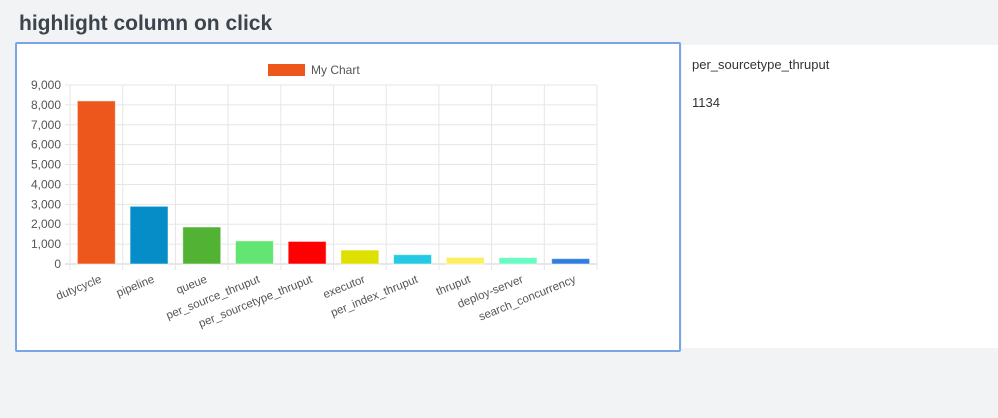  I want to click on bar-deploy-server, so click(518, 261).